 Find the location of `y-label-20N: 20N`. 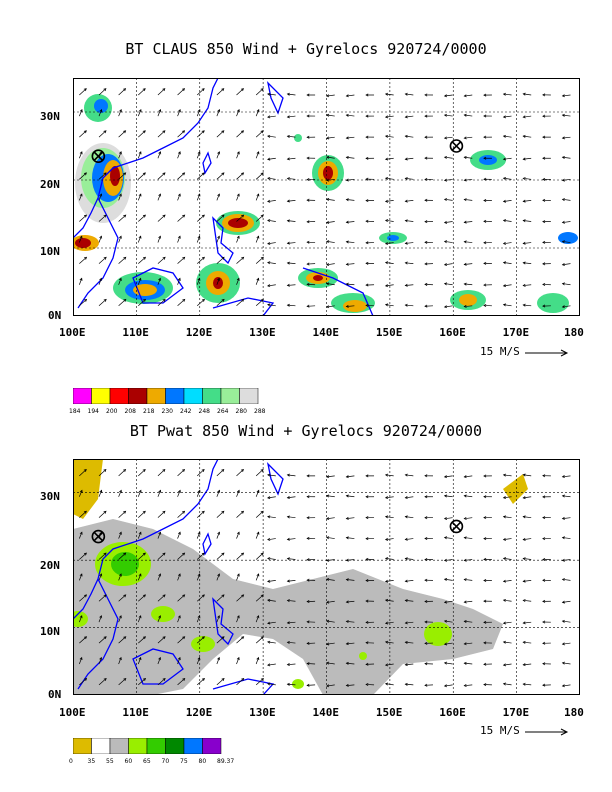

y-label-20N: 20N is located at coordinates (50, 184).